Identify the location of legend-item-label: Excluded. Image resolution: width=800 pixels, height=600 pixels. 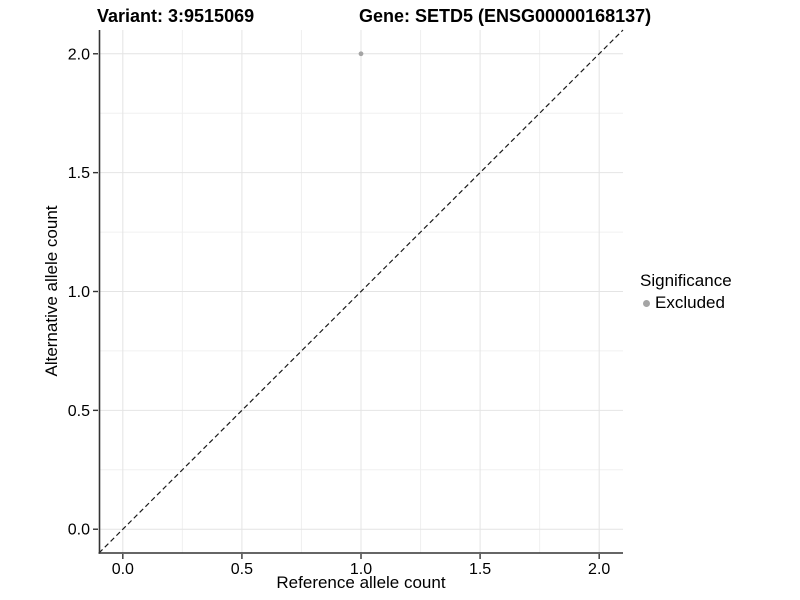
(690, 302).